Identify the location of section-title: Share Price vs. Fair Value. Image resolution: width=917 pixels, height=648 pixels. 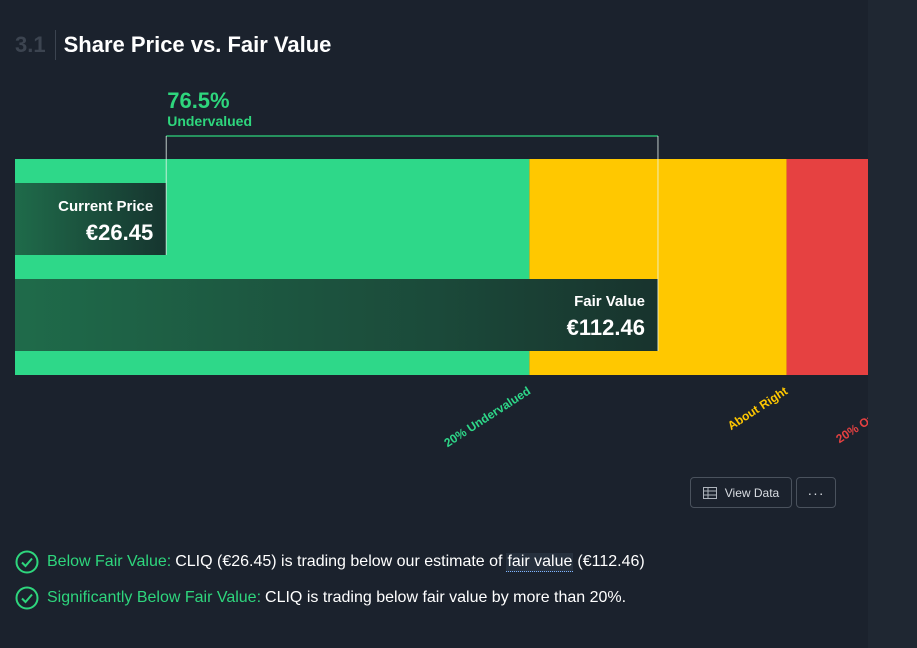
(197, 44).